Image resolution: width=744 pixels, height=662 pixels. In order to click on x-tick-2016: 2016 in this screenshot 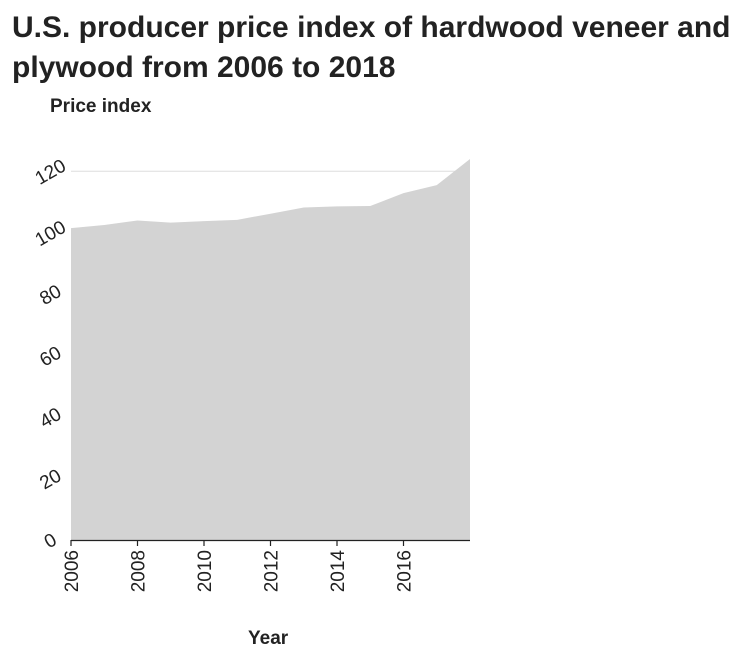, I will do `click(405, 571)`.